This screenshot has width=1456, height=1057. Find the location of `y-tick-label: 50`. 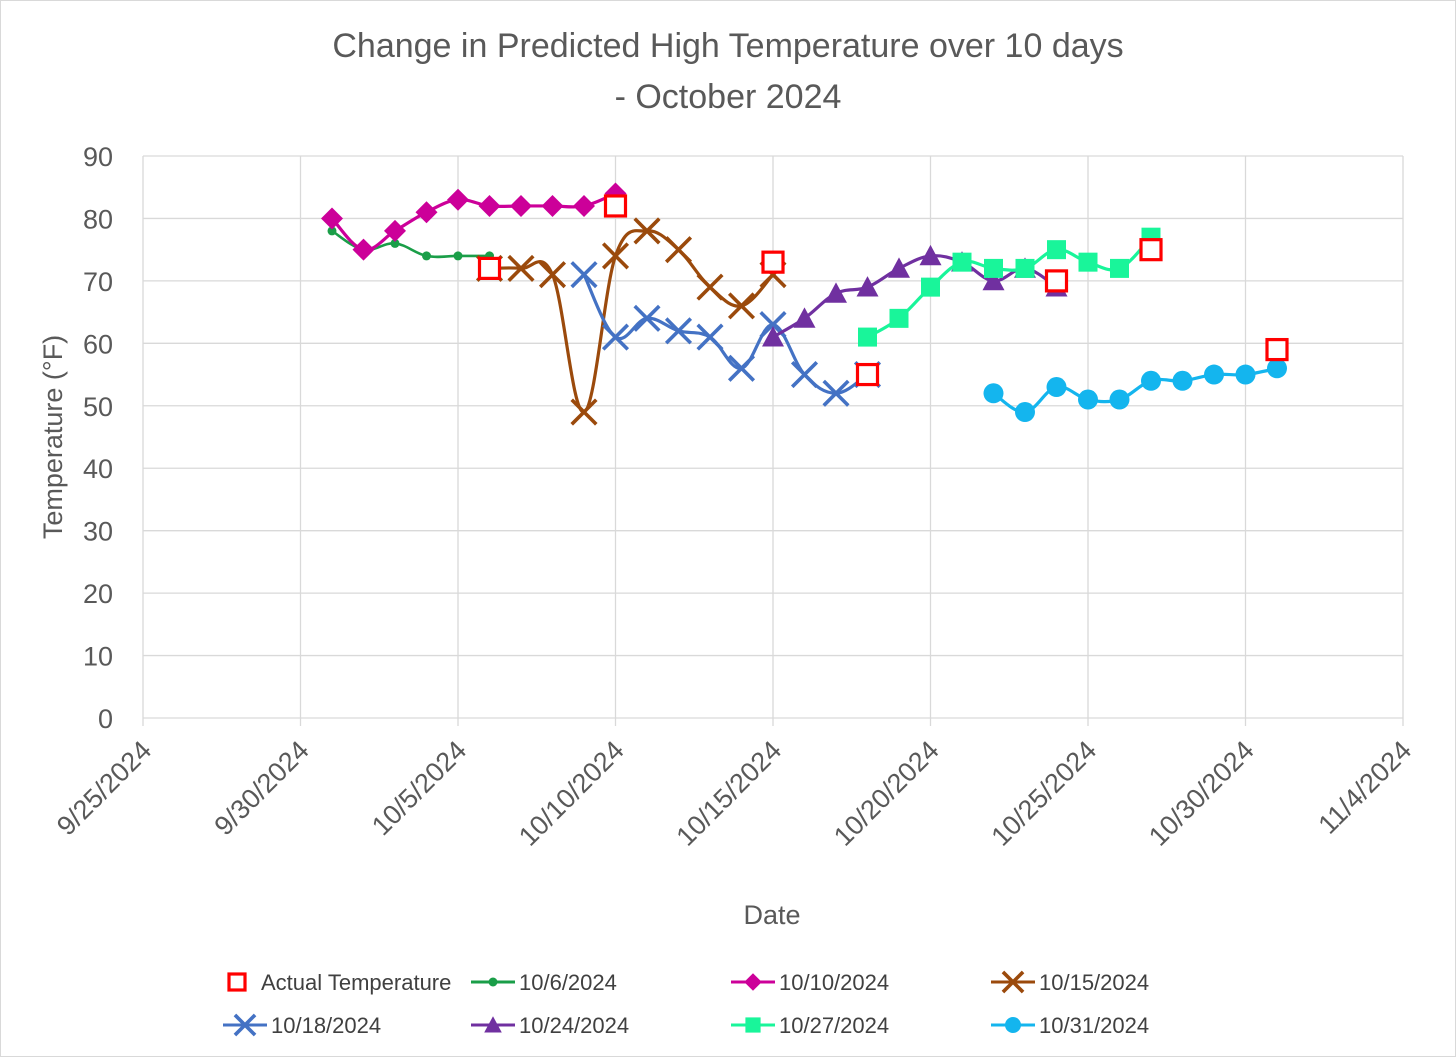

y-tick-label: 50 is located at coordinates (98, 407).